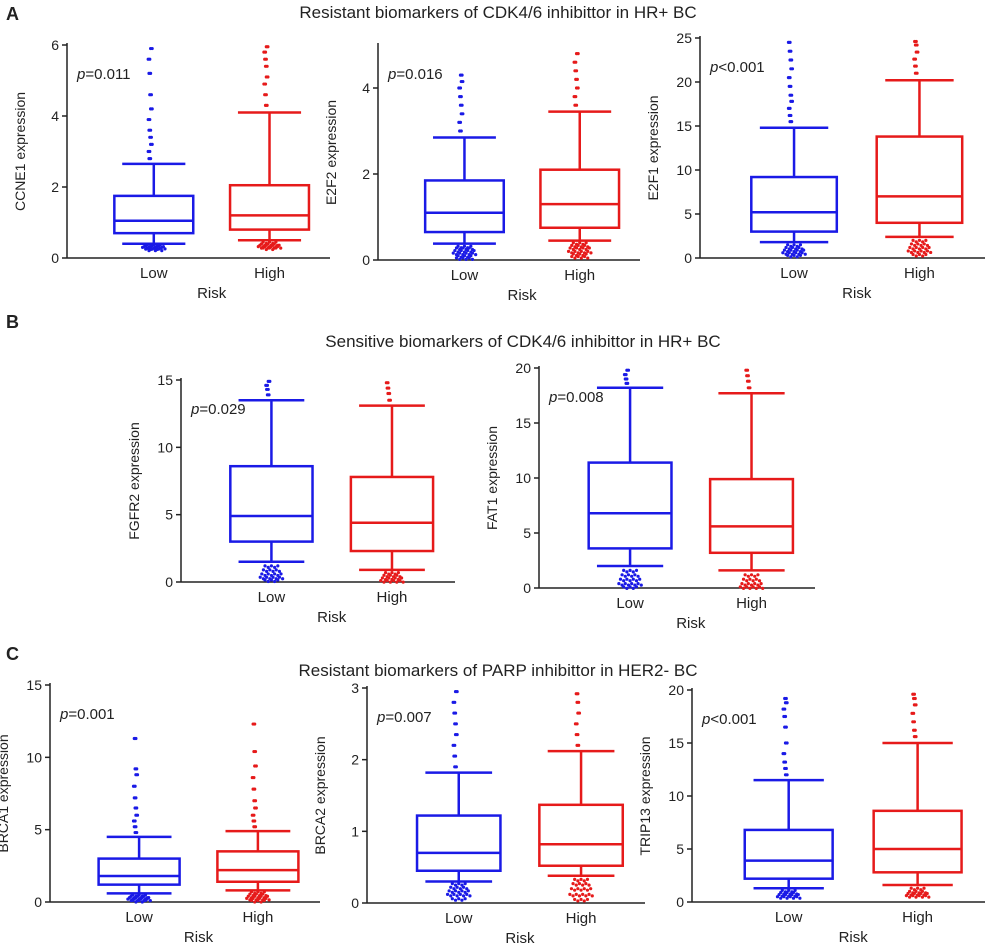 The height and width of the screenshot is (943, 996). I want to click on y-tick-label: 10, so click(684, 170).